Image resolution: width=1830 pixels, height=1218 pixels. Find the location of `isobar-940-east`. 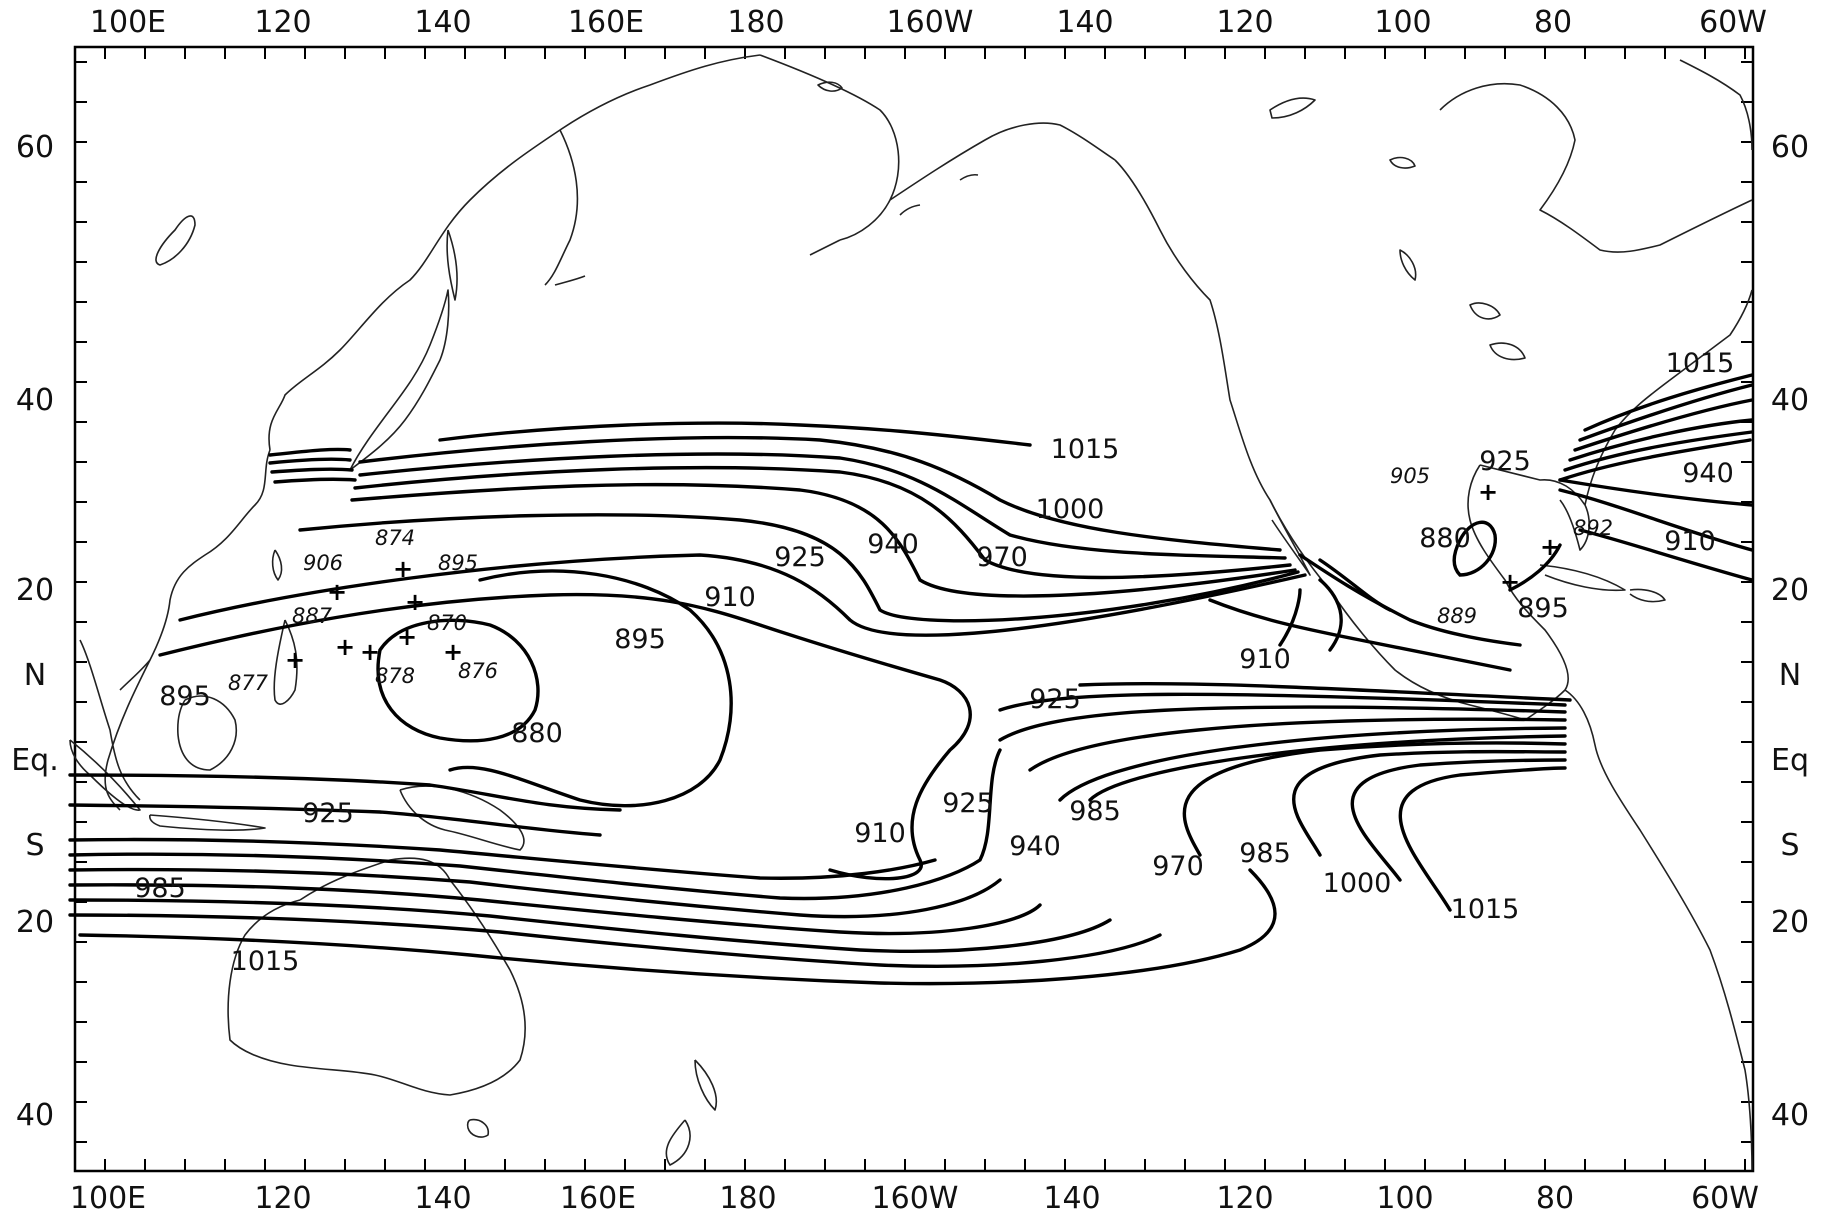

isobar-940-east is located at coordinates (1312, 764).